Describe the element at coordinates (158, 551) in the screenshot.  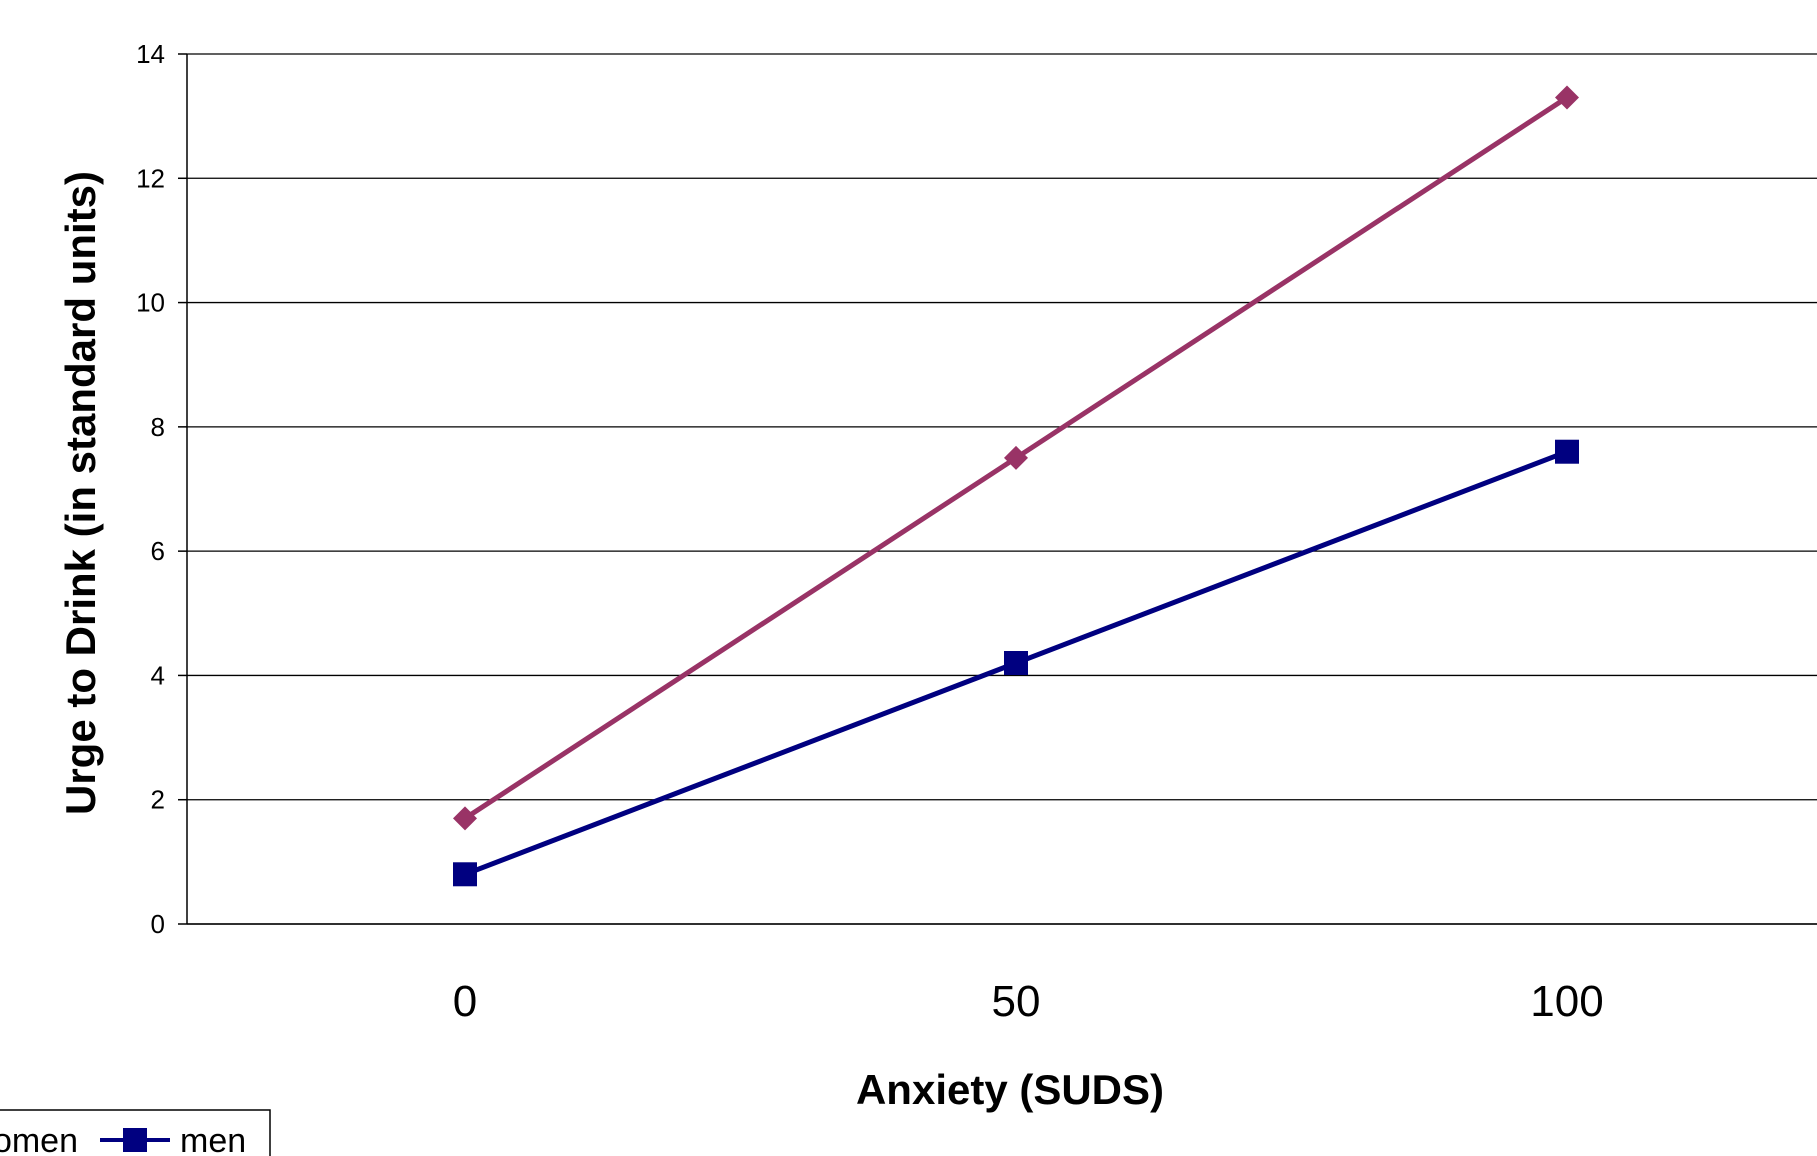
I see `y-tick-label: 6` at that location.